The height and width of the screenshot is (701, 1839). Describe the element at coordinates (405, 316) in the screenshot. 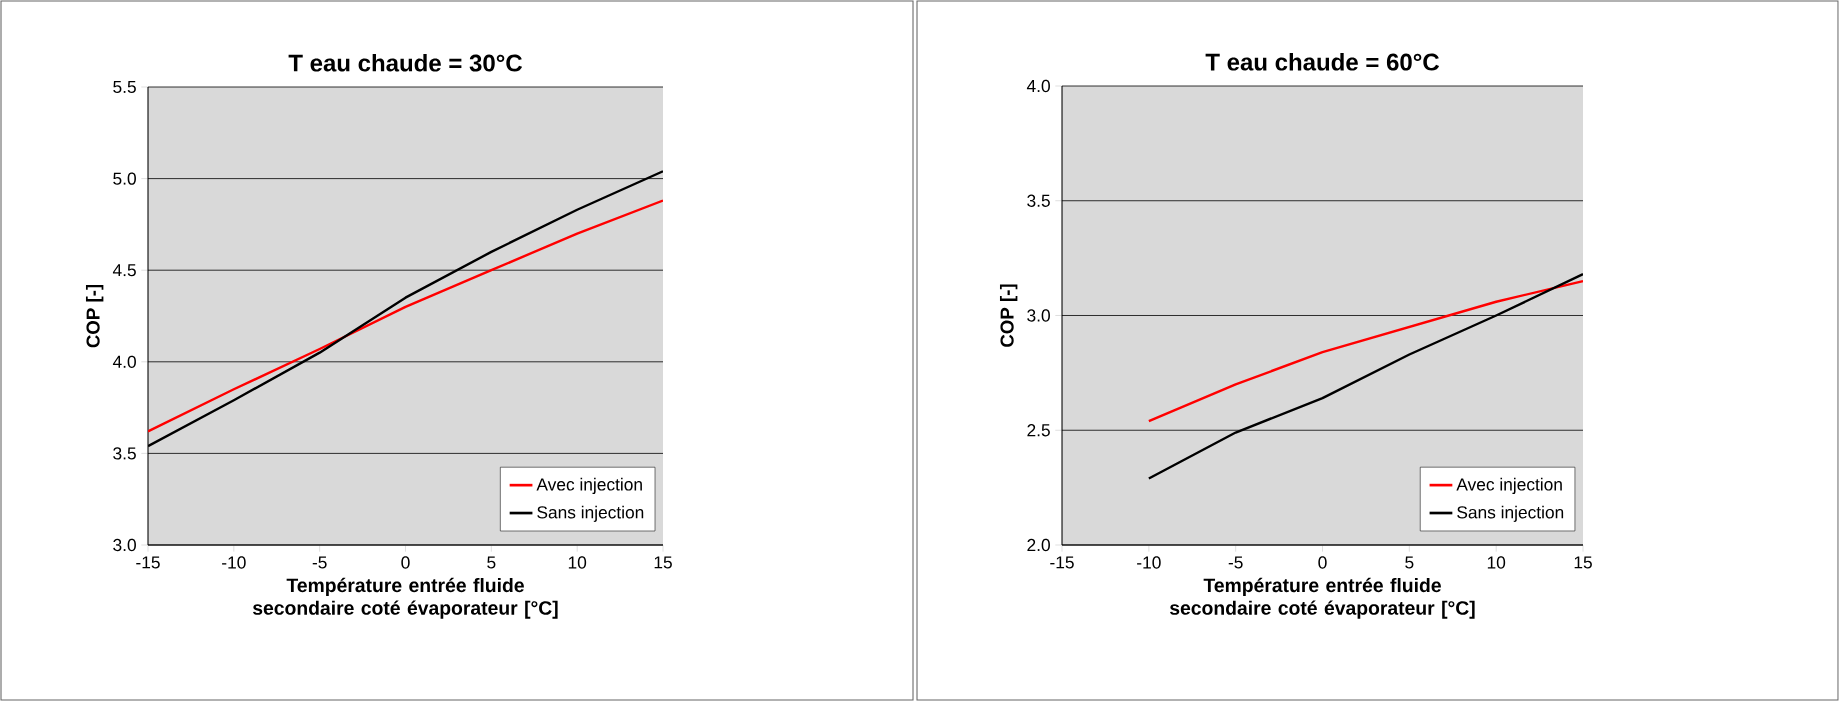

I see `line-series` at that location.